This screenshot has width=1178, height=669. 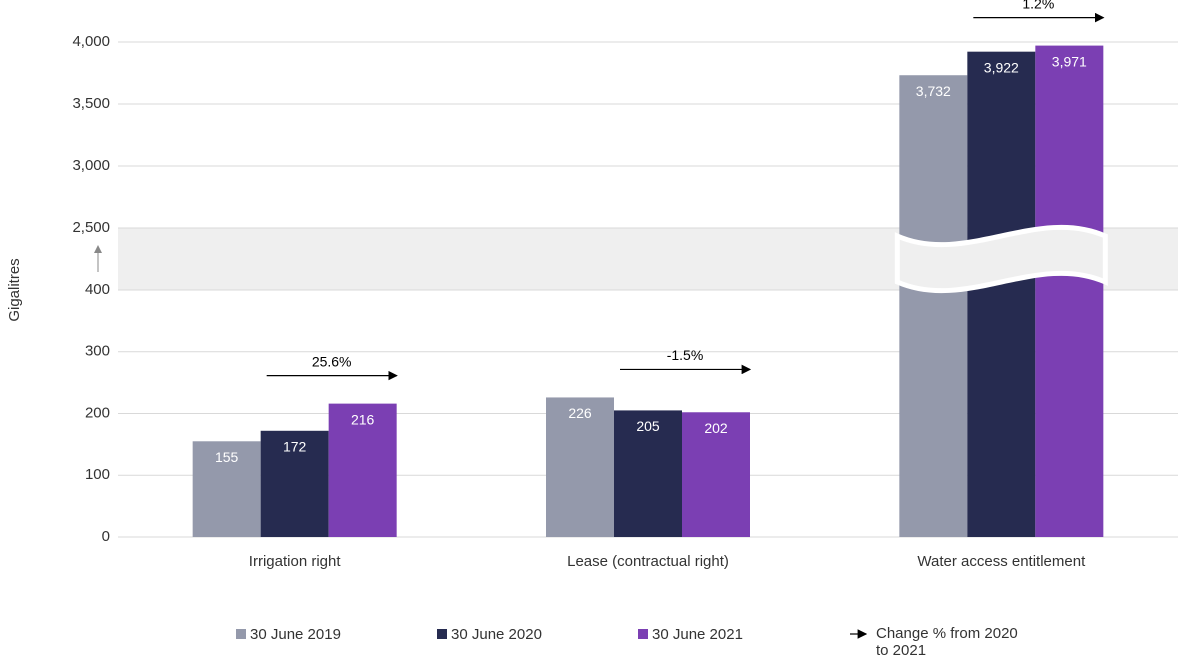 What do you see at coordinates (648, 561) in the screenshot?
I see `x-tick-label: Lease (contractual right)` at bounding box center [648, 561].